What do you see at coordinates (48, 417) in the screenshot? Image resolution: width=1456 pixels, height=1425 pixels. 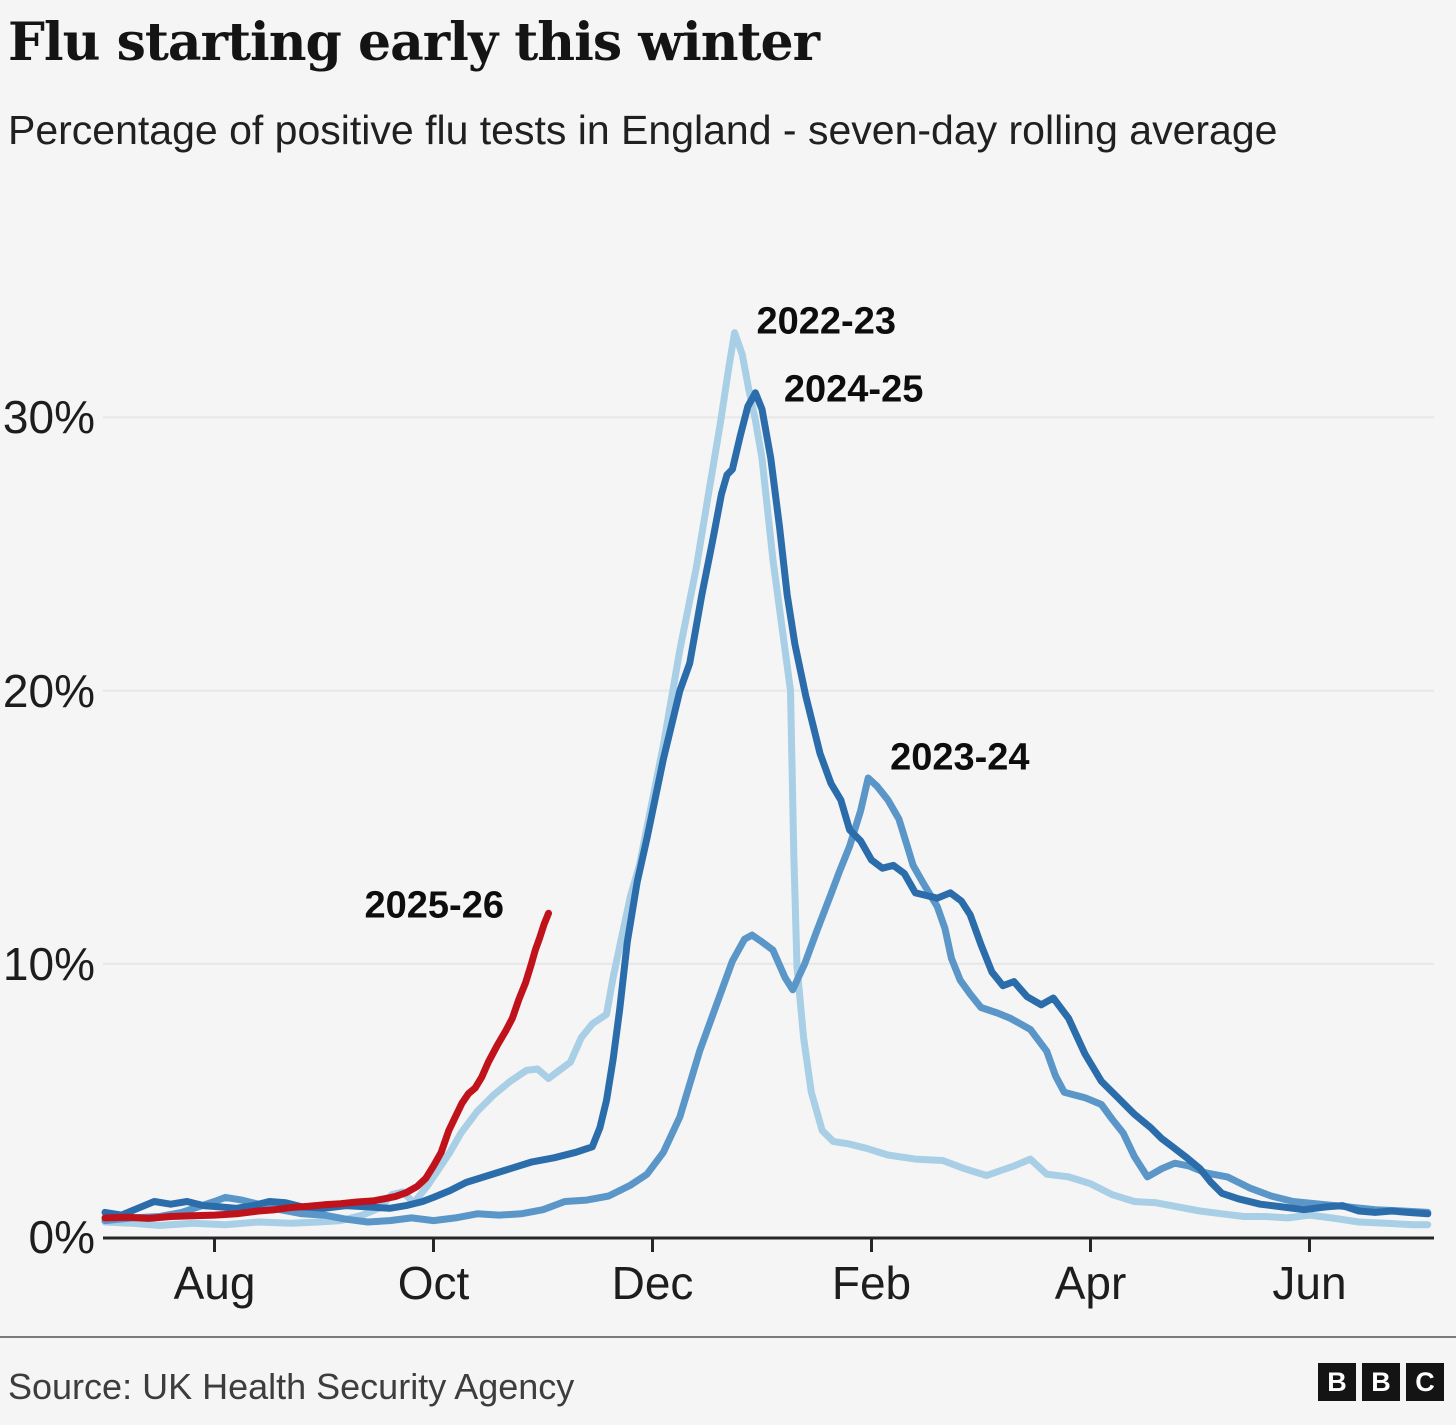 I see `y-axis-label-30%: 30%` at bounding box center [48, 417].